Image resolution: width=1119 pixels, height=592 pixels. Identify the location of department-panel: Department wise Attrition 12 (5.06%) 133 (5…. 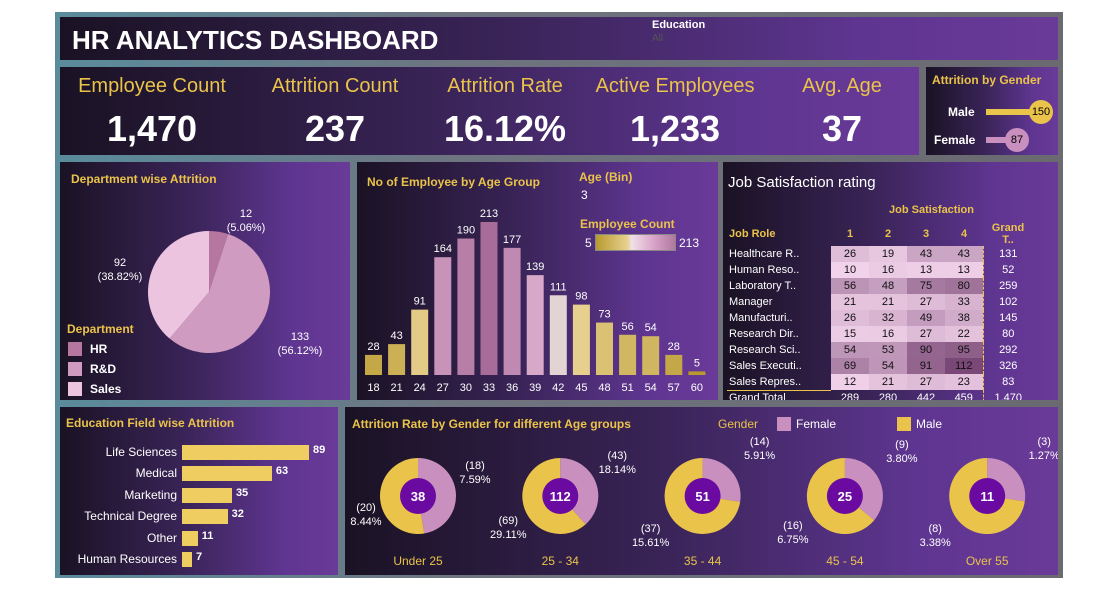
(205, 281).